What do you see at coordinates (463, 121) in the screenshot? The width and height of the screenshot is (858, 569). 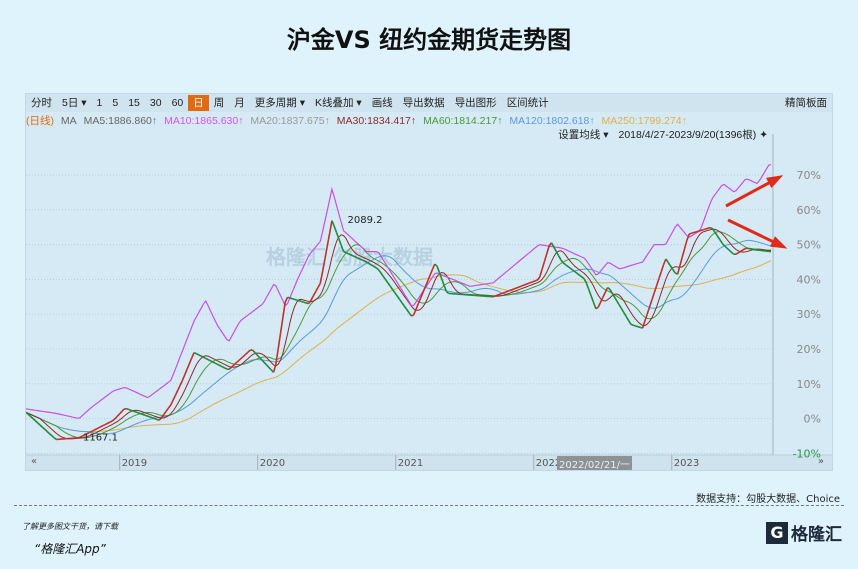 I see `legend-ma60: MA60:1814.217↑` at bounding box center [463, 121].